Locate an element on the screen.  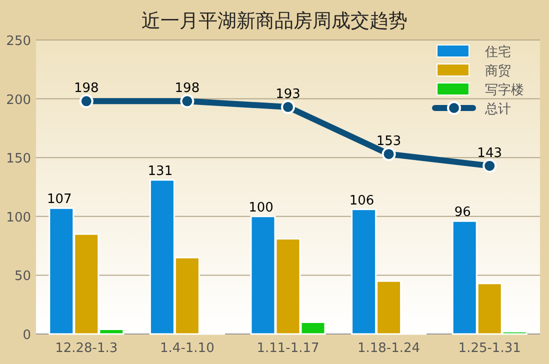
data-label: 96 is located at coordinates (462, 212).